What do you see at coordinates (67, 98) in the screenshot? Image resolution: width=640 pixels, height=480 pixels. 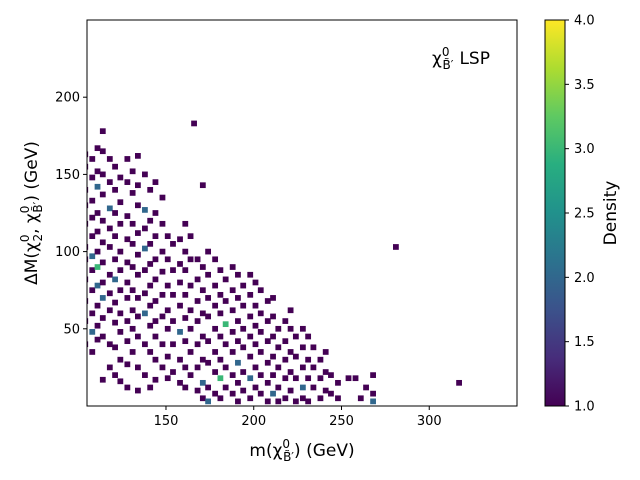 I see `y-tick-label: 200` at bounding box center [67, 98].